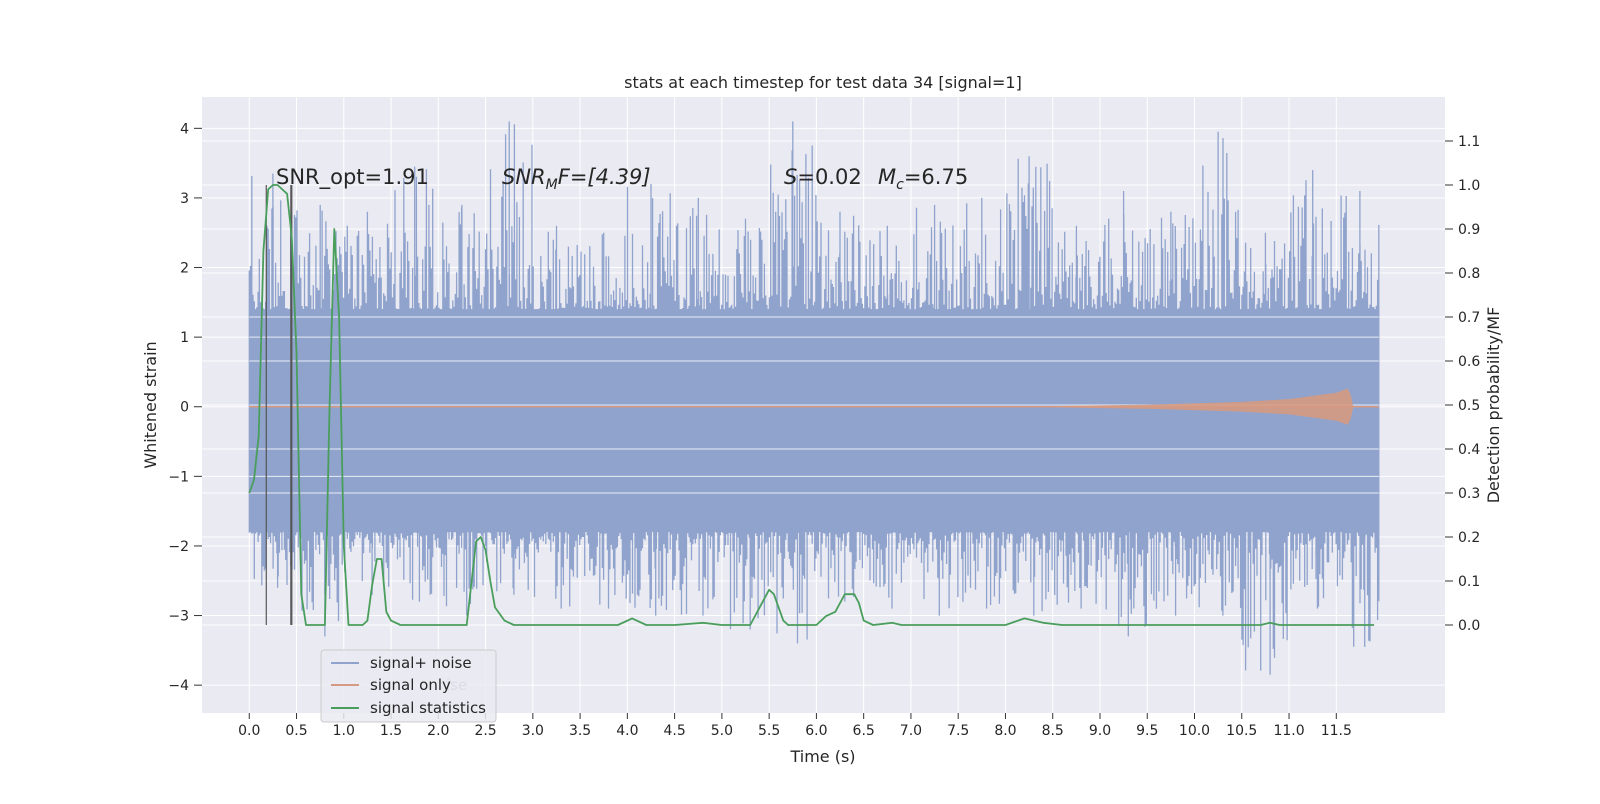 The width and height of the screenshot is (1600, 804). I want to click on series-signal-only, so click(814, 406).